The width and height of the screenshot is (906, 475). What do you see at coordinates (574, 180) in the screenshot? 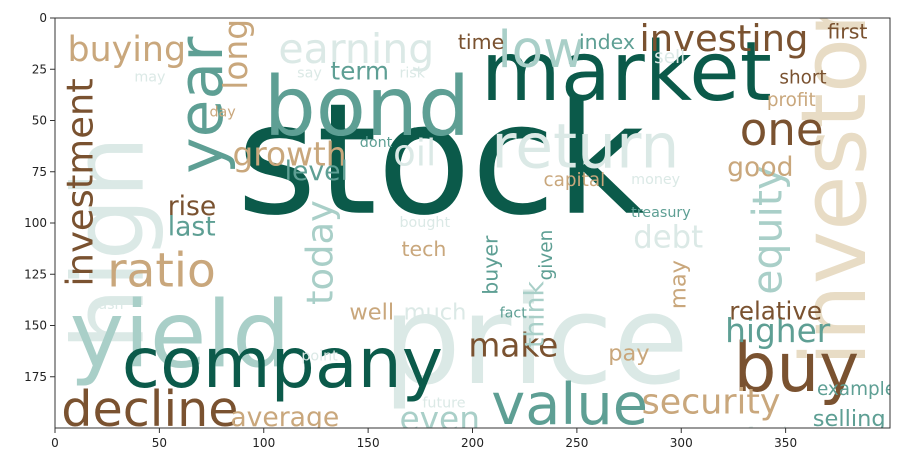
I see `word-capital: capital` at bounding box center [574, 180].